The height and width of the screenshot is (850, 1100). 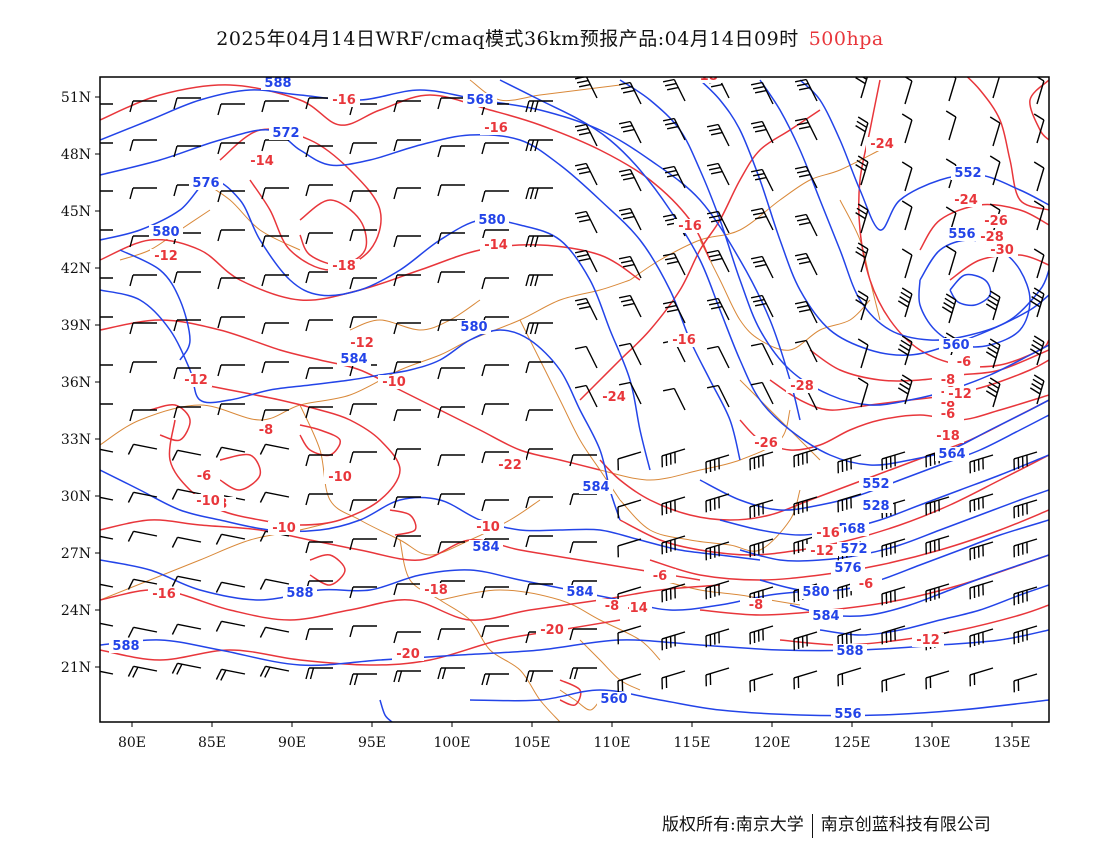 What do you see at coordinates (132, 743) in the screenshot?
I see `lon-tick-label: 80E` at bounding box center [132, 743].